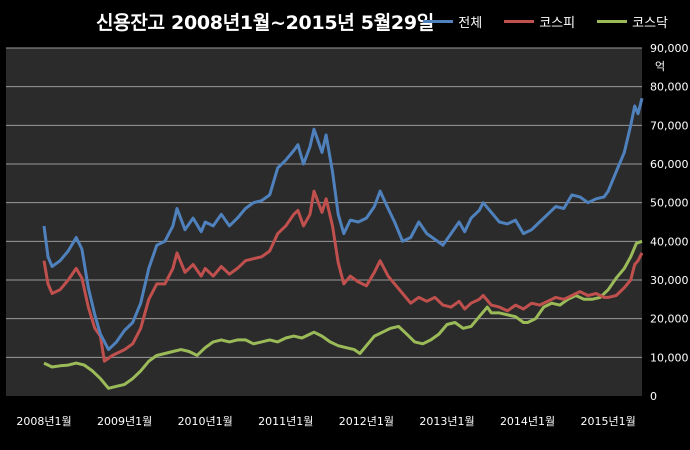 The height and width of the screenshot is (450, 690). I want to click on legend-swatch-kosdaq, so click(612, 21).